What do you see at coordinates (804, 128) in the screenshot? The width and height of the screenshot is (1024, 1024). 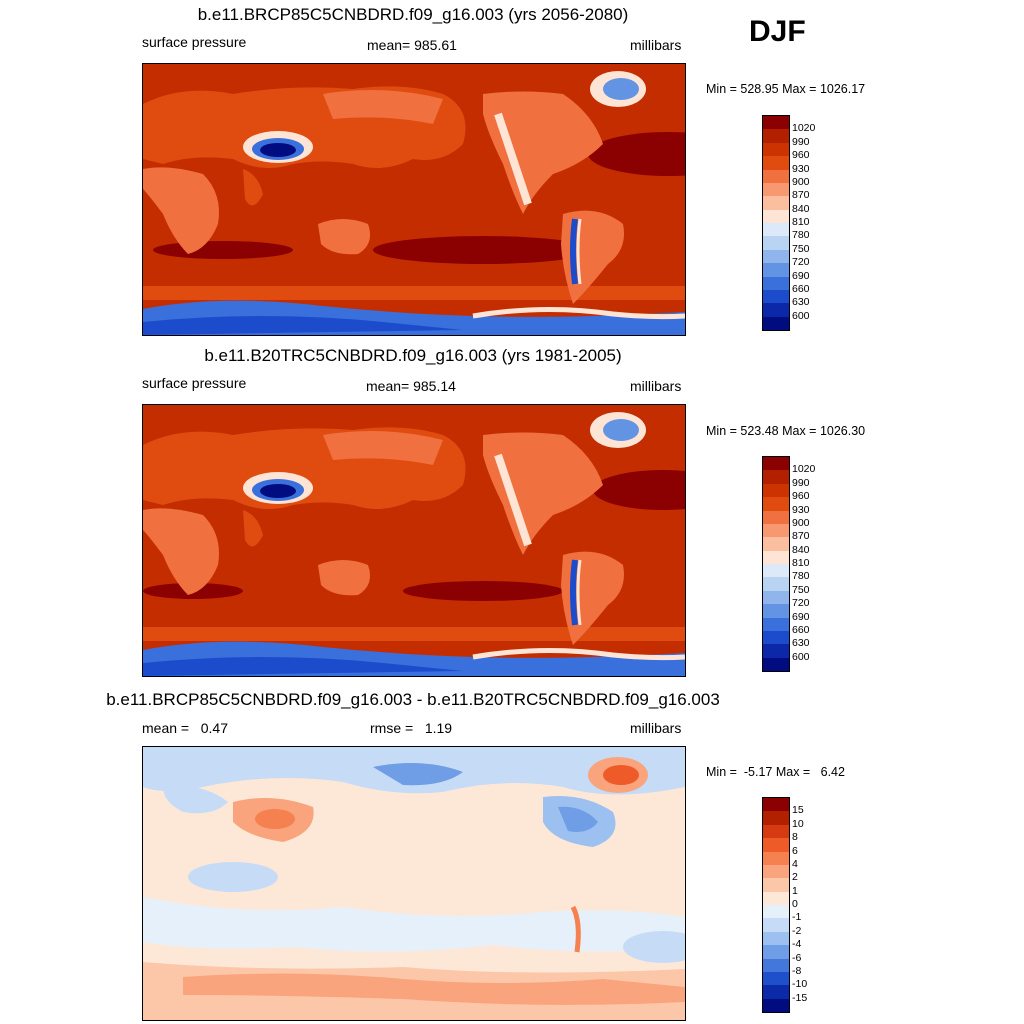 I see `colorbar-tick-label: 1020` at bounding box center [804, 128].